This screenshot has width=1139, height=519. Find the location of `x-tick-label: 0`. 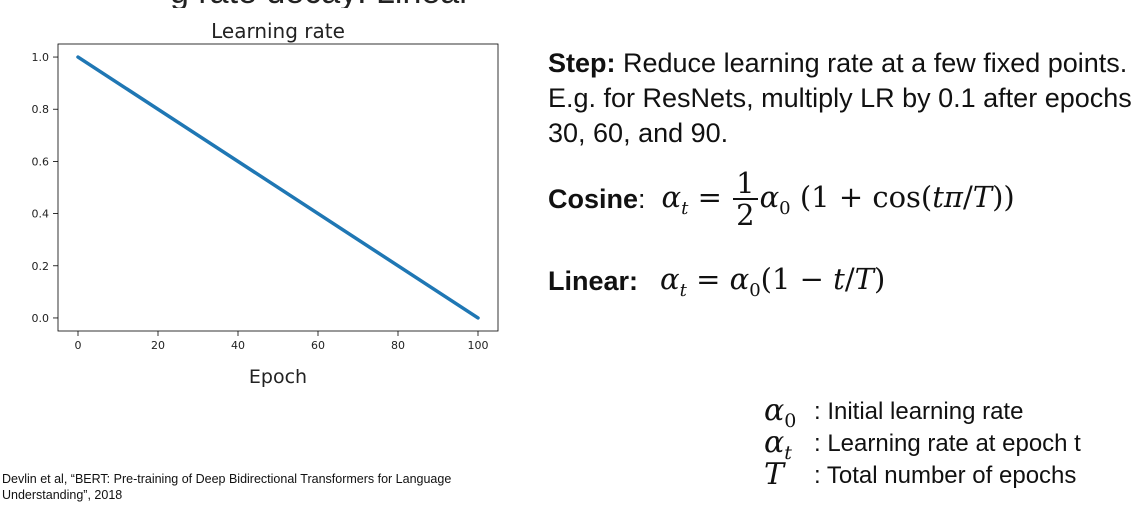

x-tick-label: 0 is located at coordinates (78, 345).